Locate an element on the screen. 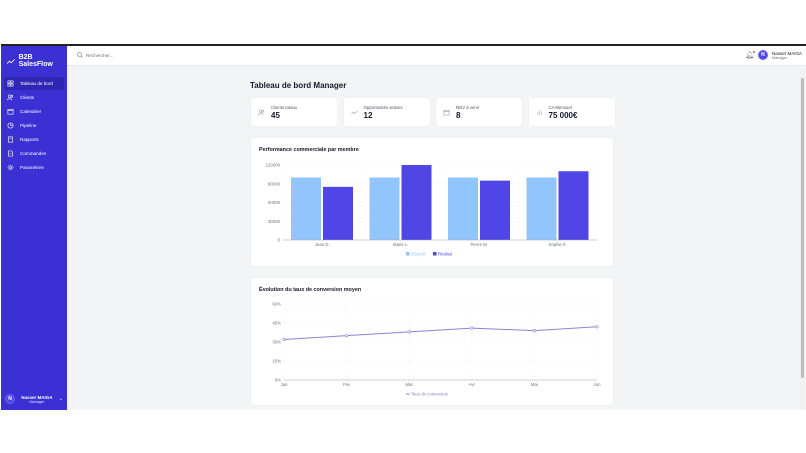 Image resolution: width=806 pixels, height=453 pixels. pie-chart-icon is located at coordinates (10, 125).